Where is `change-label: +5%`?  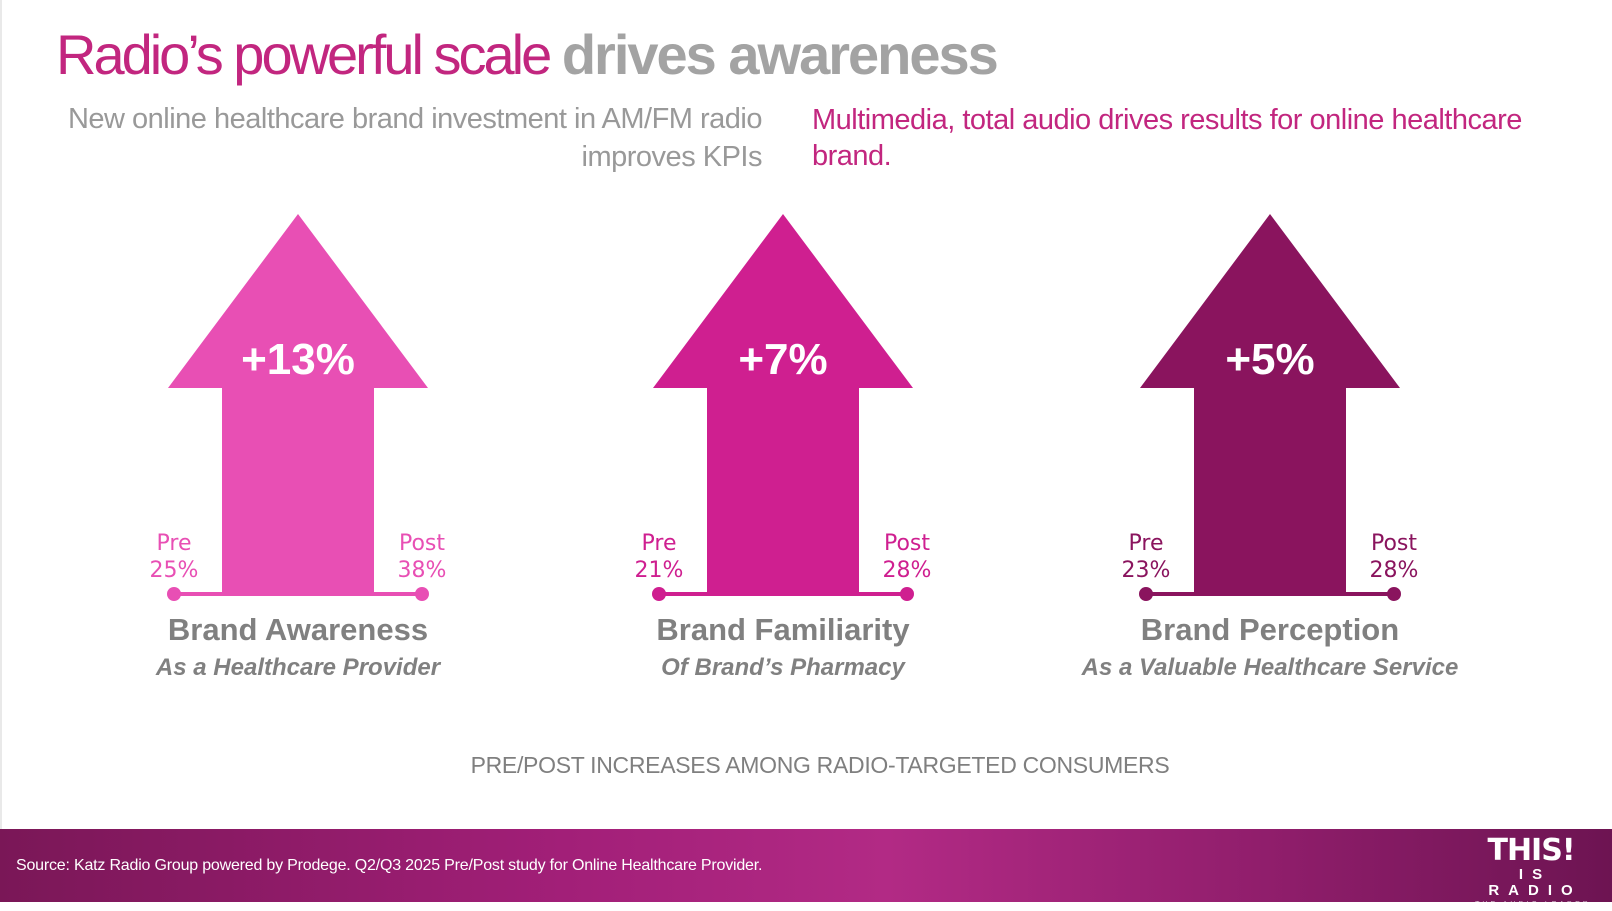 change-label: +5% is located at coordinates (1269, 359).